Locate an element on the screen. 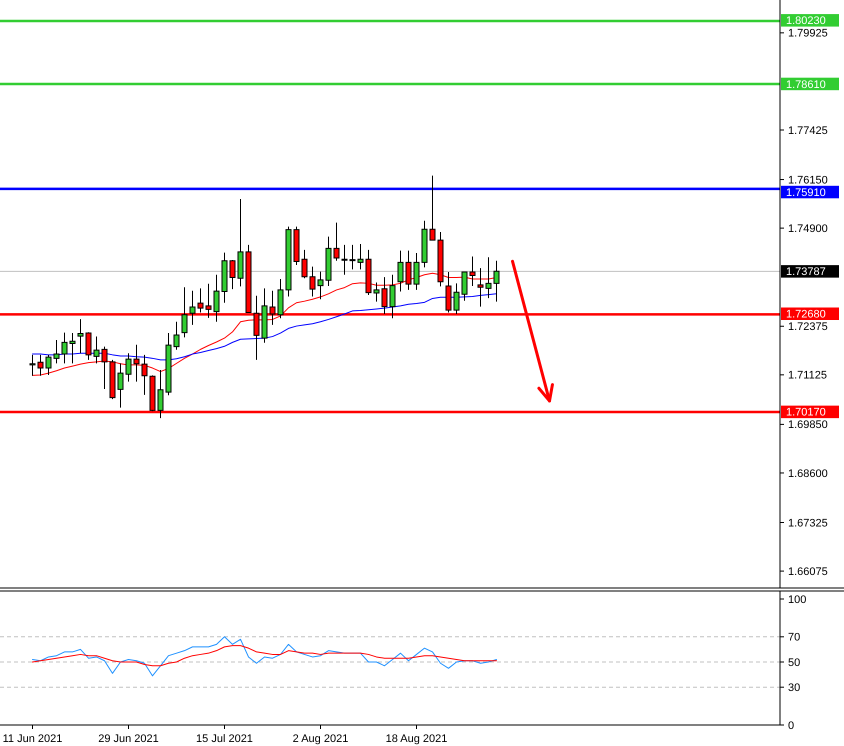 This screenshot has height=746, width=844. ref-line-label: 1.73787 is located at coordinates (806, 272).